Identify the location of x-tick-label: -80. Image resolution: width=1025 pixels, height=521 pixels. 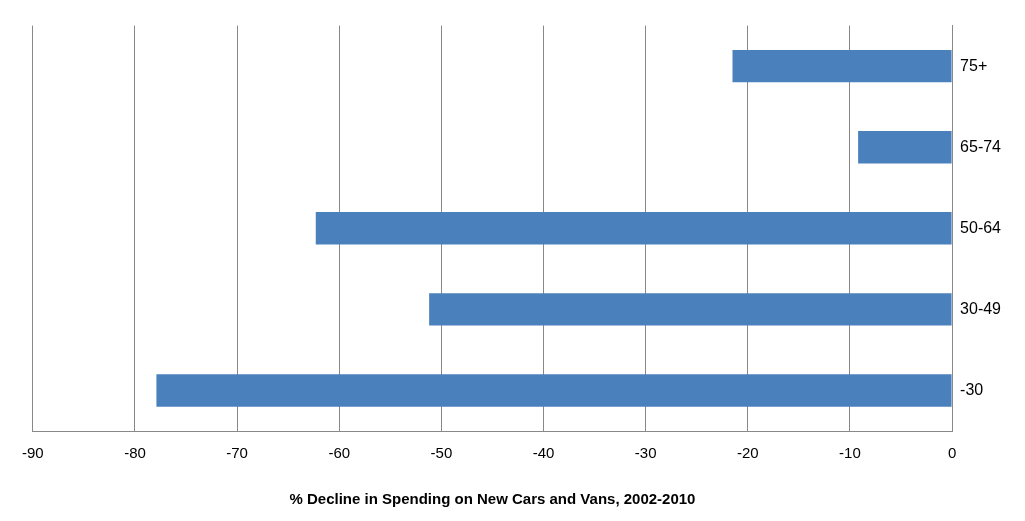
(135, 453).